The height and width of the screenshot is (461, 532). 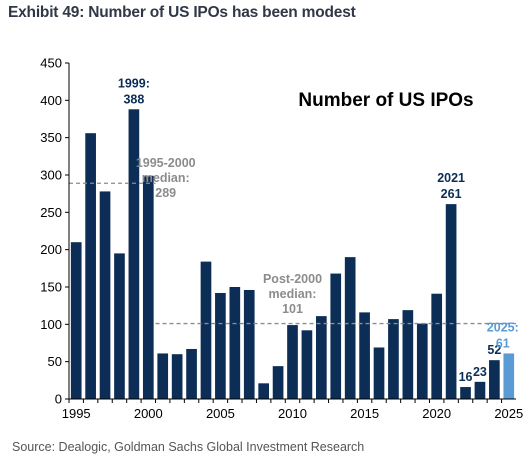 I want to click on median-label-2-line-1: Post-2000, so click(x=292, y=279).